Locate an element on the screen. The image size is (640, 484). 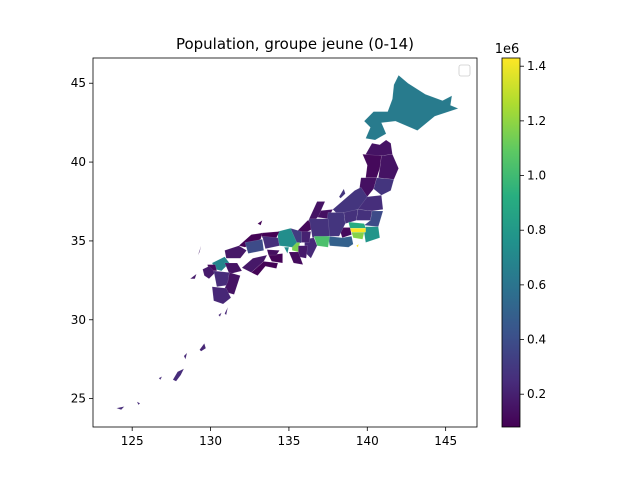
colorbar is located at coordinates (511, 242).